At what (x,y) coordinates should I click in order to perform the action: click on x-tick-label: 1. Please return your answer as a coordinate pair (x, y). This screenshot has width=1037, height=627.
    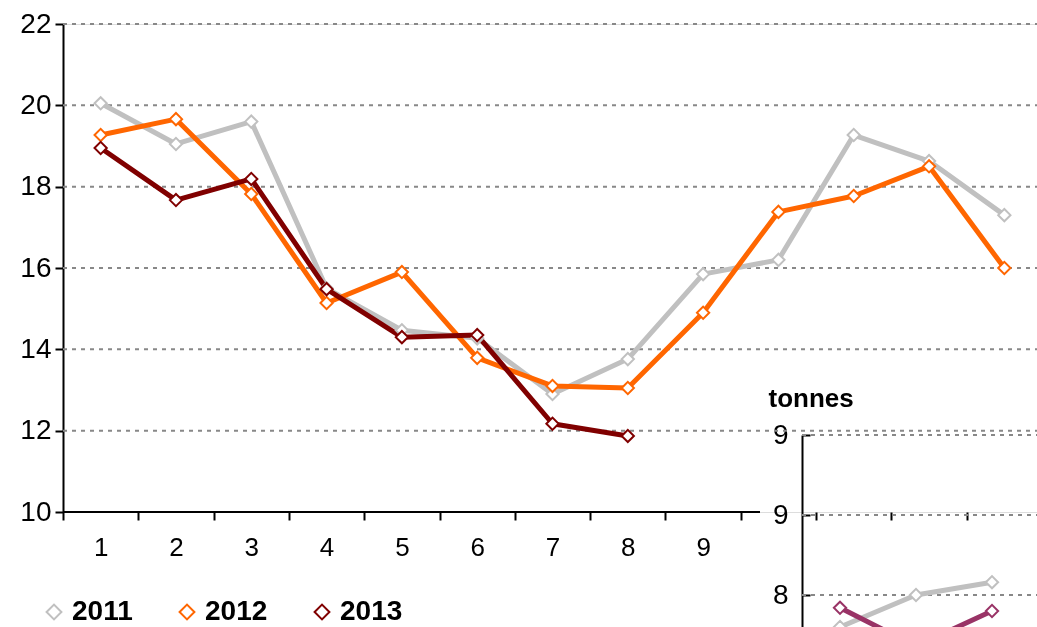
    Looking at the image, I should click on (101, 546).